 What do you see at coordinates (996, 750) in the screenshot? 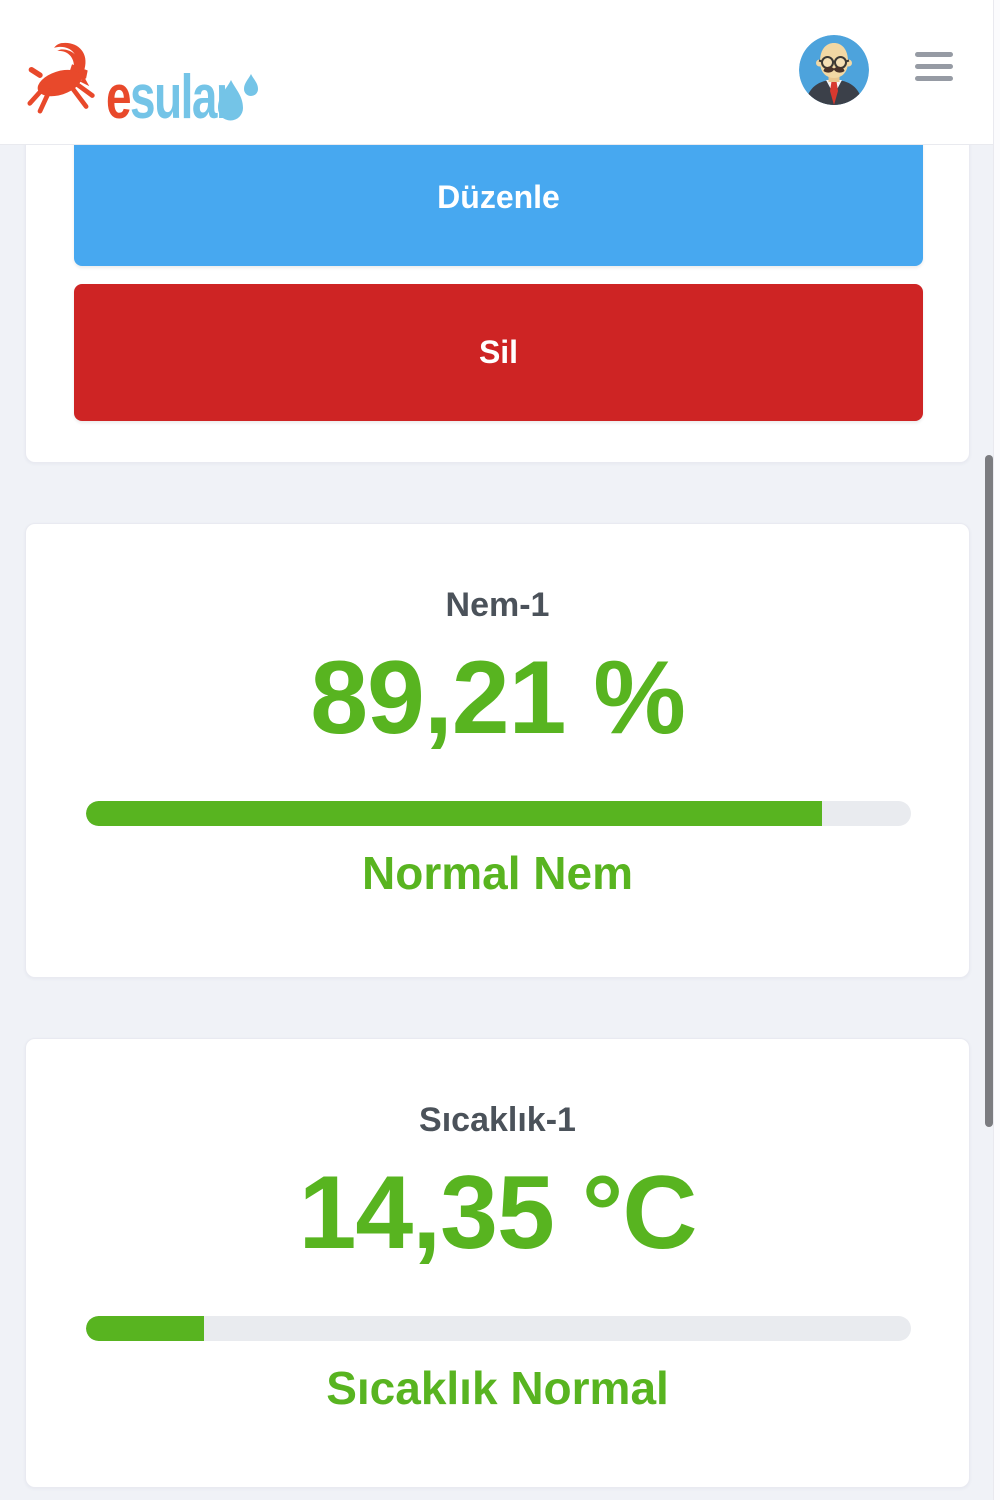
I see `scrollbar-track` at bounding box center [996, 750].